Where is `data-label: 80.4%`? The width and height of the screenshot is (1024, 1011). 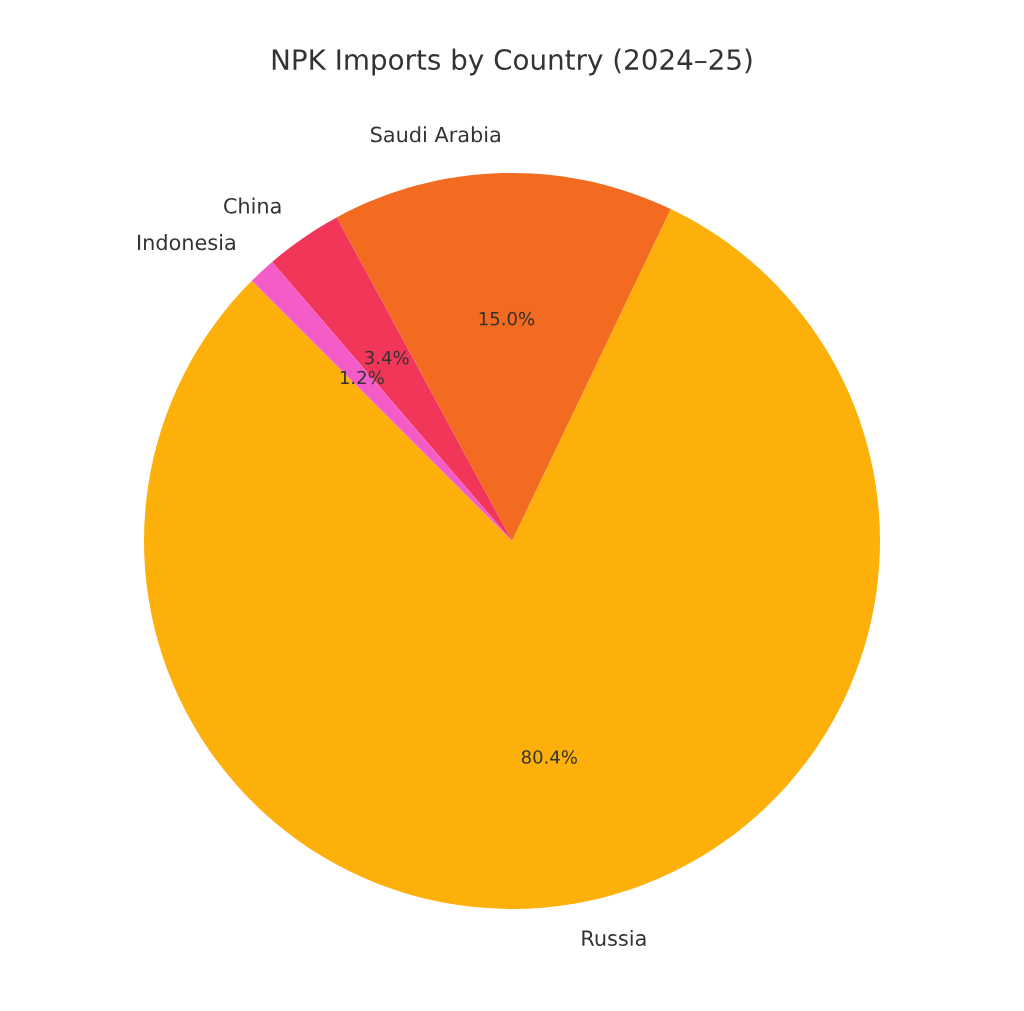
data-label: 80.4% is located at coordinates (549, 757).